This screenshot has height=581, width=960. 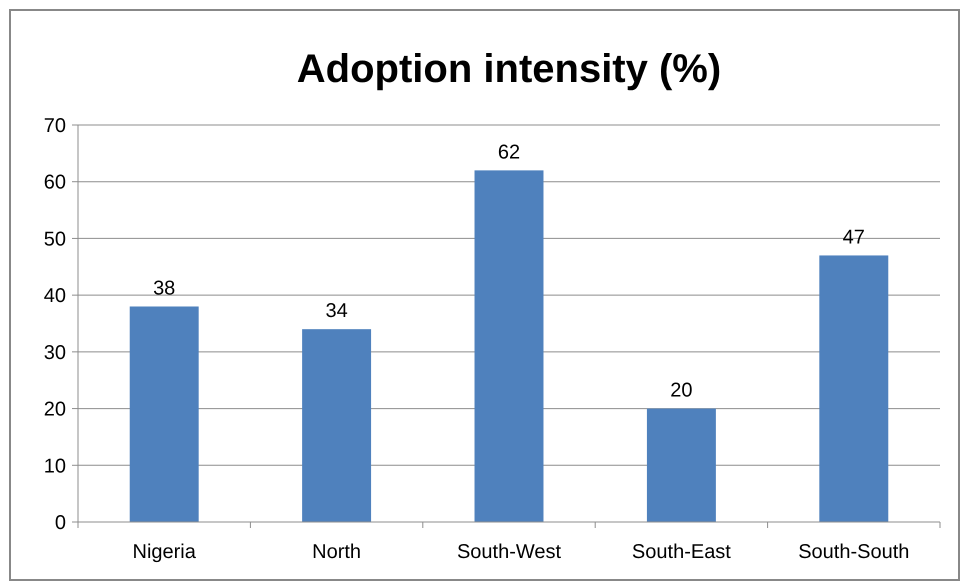 I want to click on y-tick-label: 0, so click(x=60, y=523).